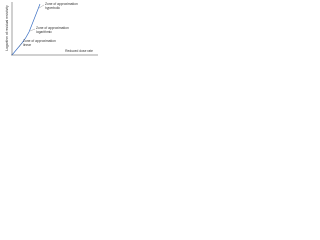 Image resolution: width=320 pixels, height=240 pixels. What do you see at coordinates (44, 32) in the screenshot?
I see `zone-label: logarithmic` at bounding box center [44, 32].